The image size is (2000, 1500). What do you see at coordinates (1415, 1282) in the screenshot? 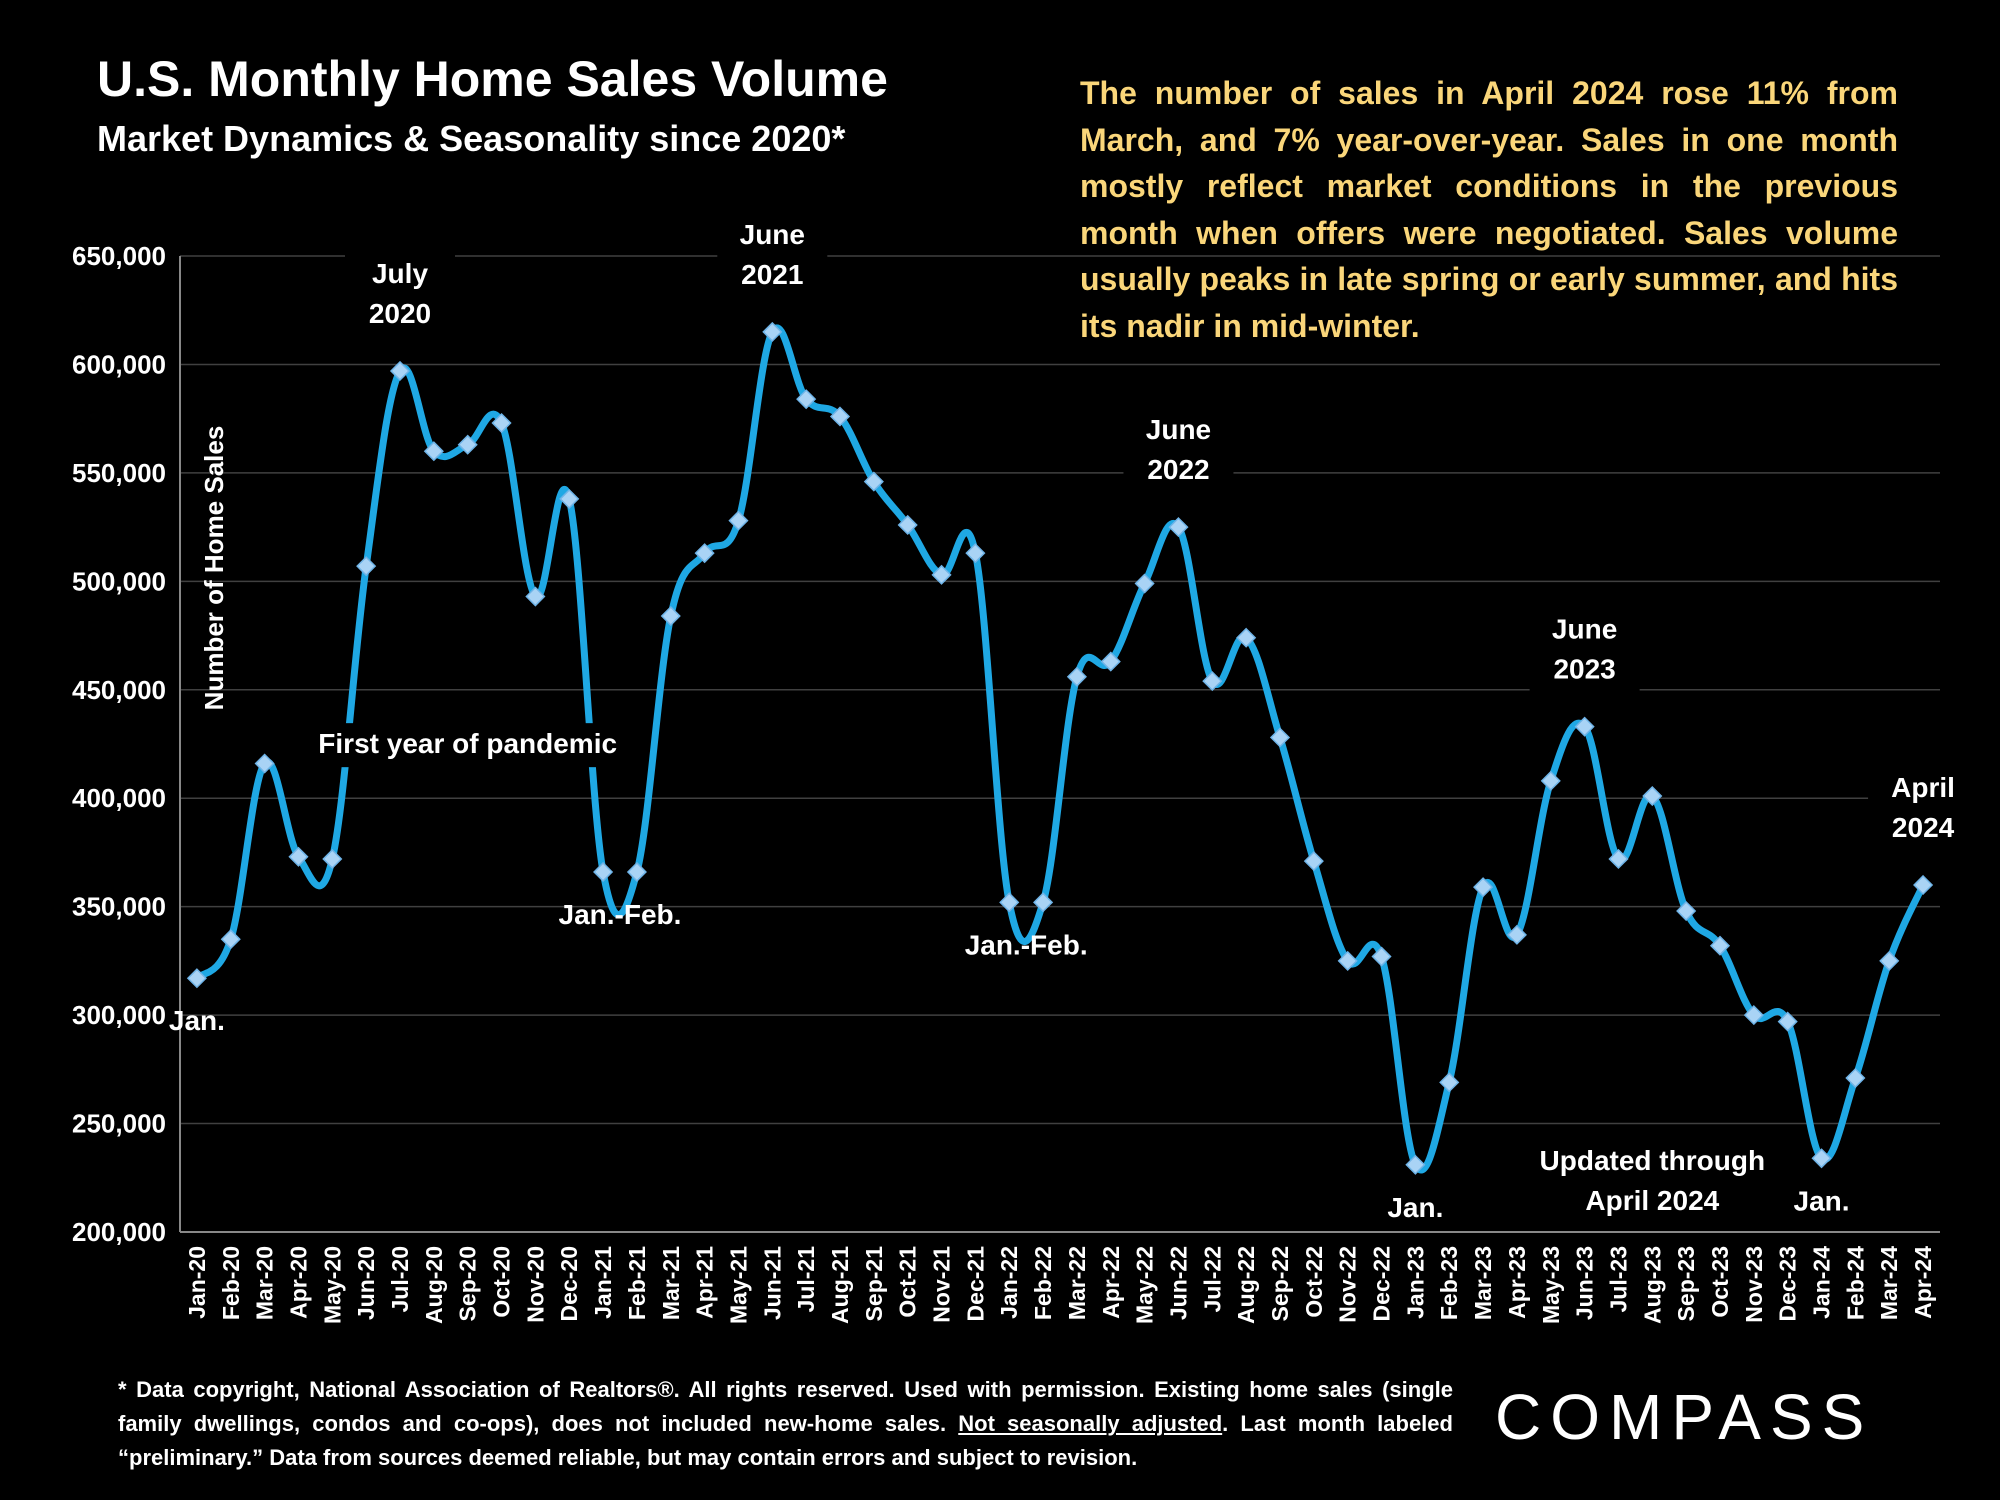
I see `x-tick-label: Jan-23` at bounding box center [1415, 1282].